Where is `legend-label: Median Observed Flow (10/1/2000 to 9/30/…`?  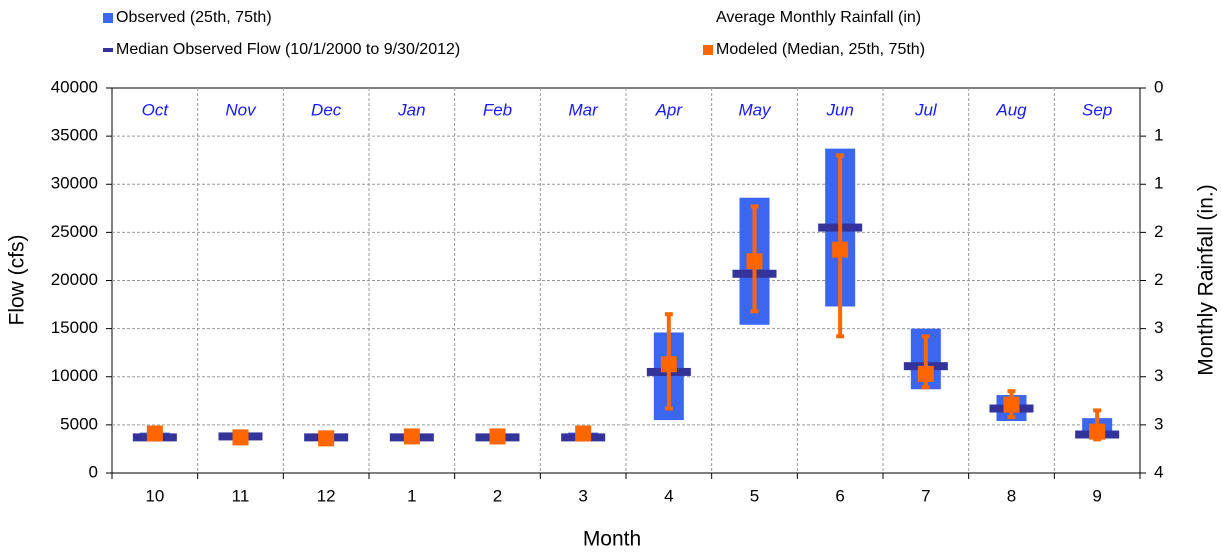
legend-label: Median Observed Flow (10/1/2000 to 9/30/… is located at coordinates (288, 49).